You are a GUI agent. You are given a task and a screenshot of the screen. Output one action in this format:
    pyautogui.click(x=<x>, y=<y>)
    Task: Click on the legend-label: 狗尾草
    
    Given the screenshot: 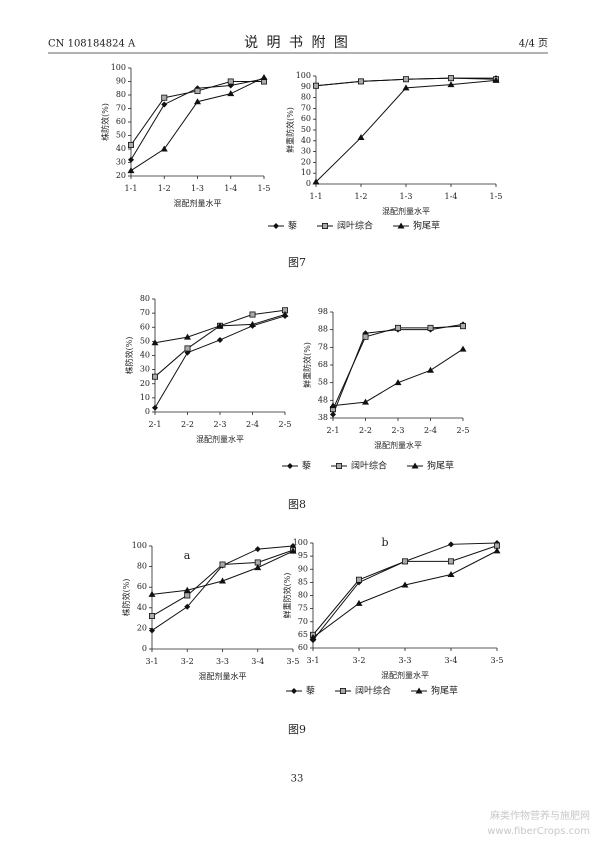 What is the action you would take?
    pyautogui.click(x=440, y=466)
    